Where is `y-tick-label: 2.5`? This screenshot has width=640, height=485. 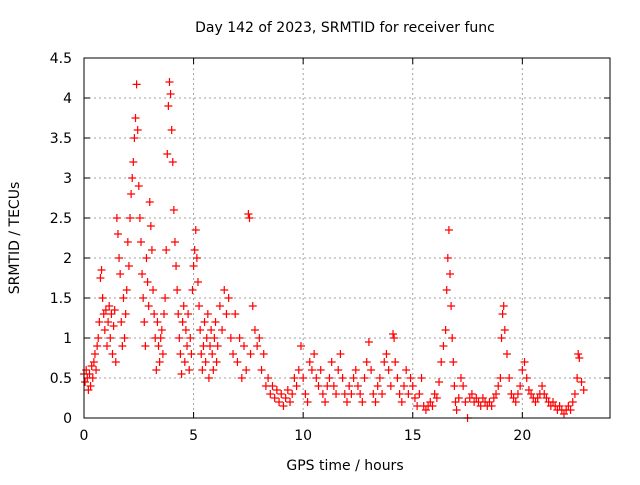
y-tick-label: 2.5 is located at coordinates (61, 219).